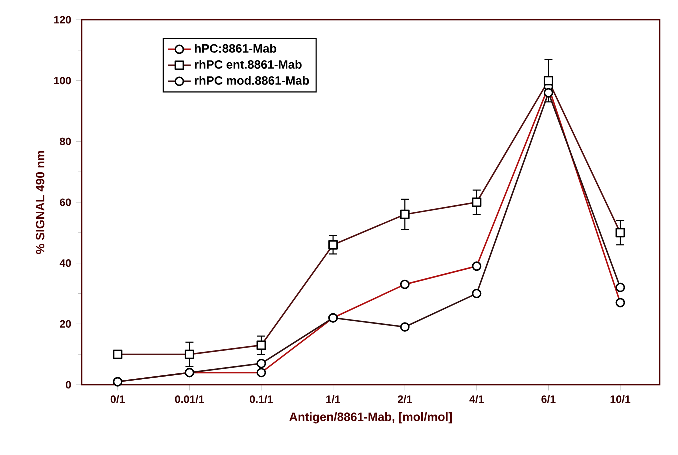 This screenshot has width=678, height=455. Describe the element at coordinates (405, 399) in the screenshot. I see `x-tick-label: 2/1` at that location.